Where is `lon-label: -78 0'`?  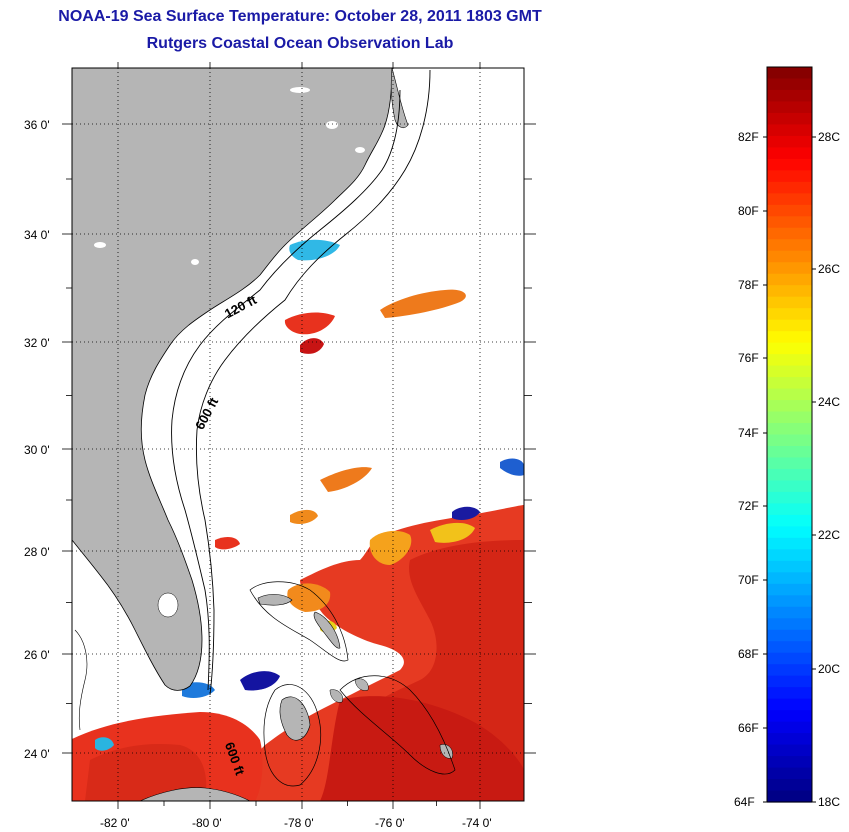
lon-label: -78 0' is located at coordinates (299, 823).